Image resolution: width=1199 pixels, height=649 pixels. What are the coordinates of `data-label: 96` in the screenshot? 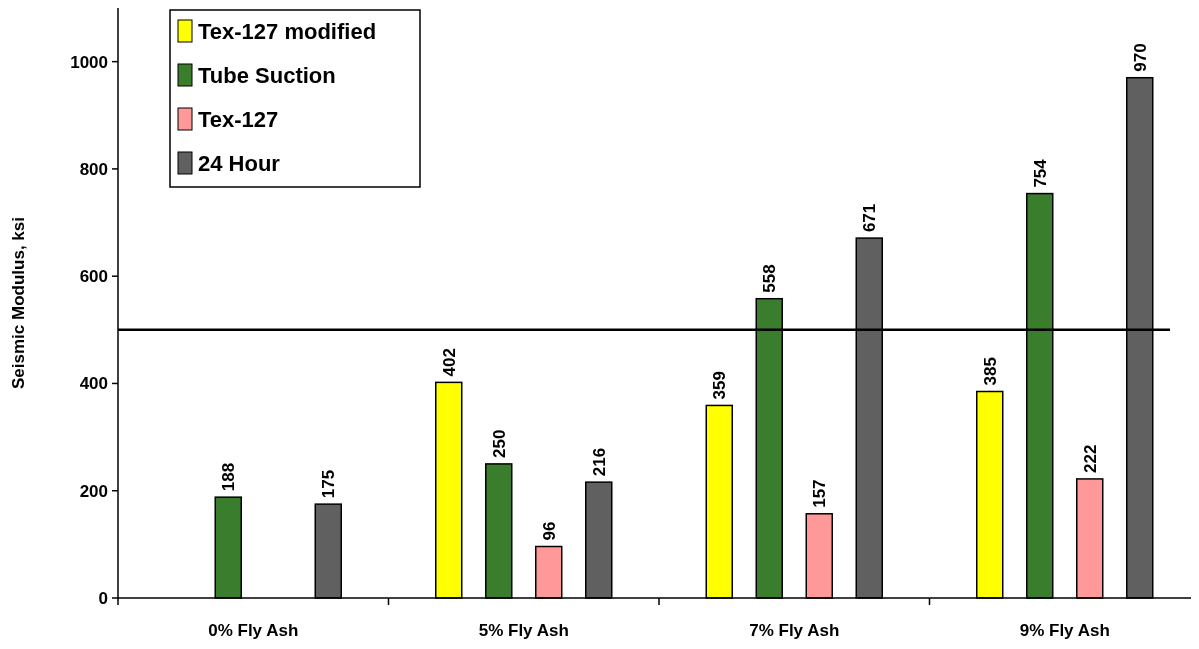 It's located at (549, 531).